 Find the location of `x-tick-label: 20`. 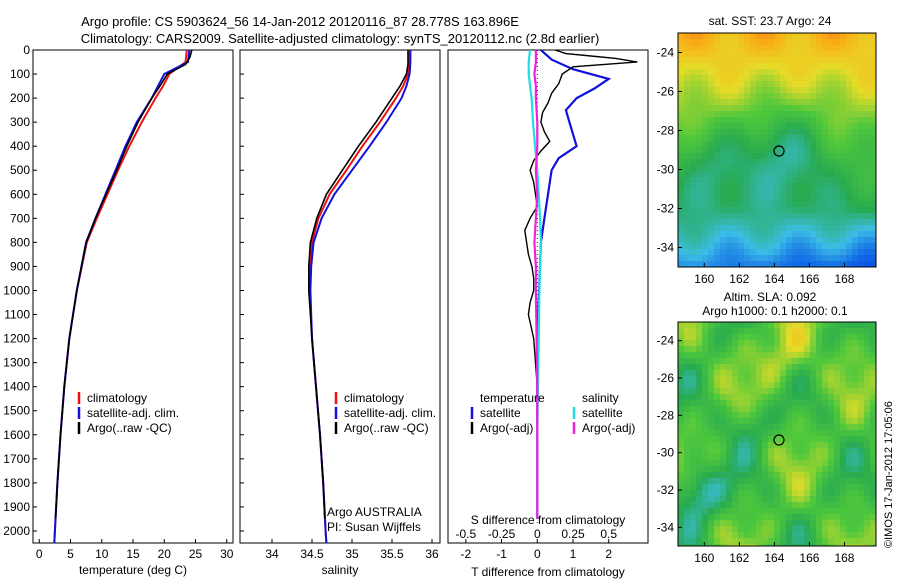

x-tick-label: 20 is located at coordinates (165, 554).